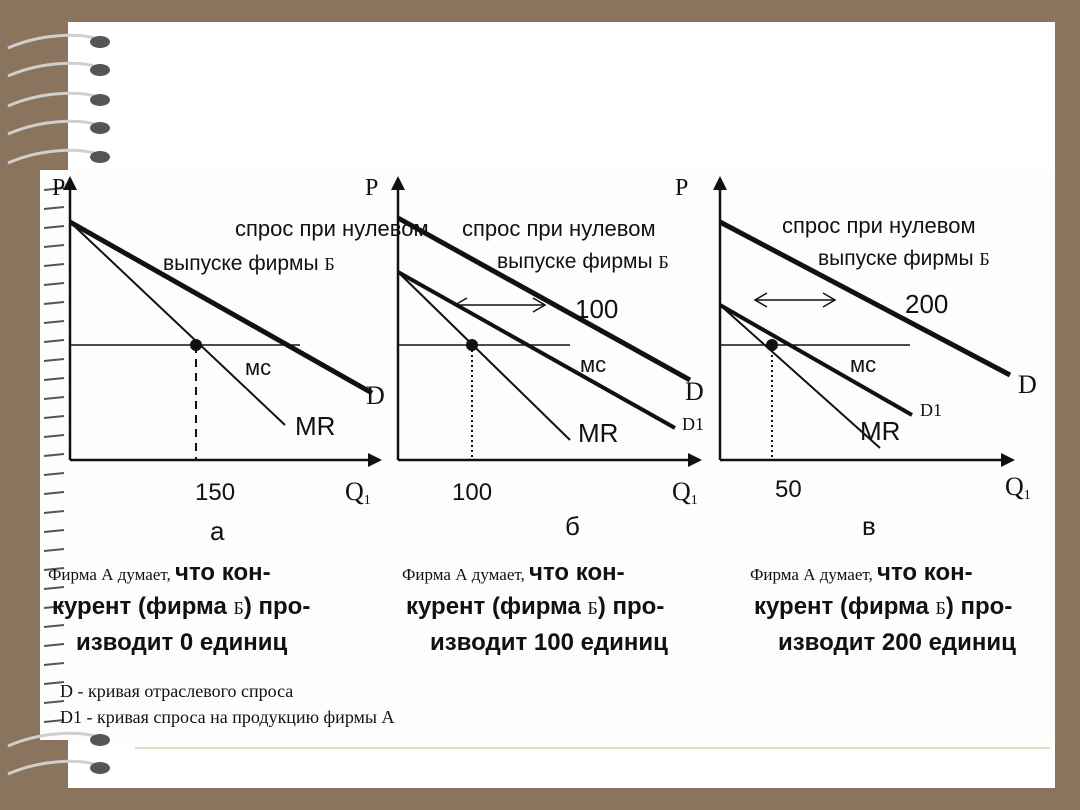 The height and width of the screenshot is (810, 1080). What do you see at coordinates (549, 642) in the screenshot?
I see `caption: изводит 100 единиц` at bounding box center [549, 642].